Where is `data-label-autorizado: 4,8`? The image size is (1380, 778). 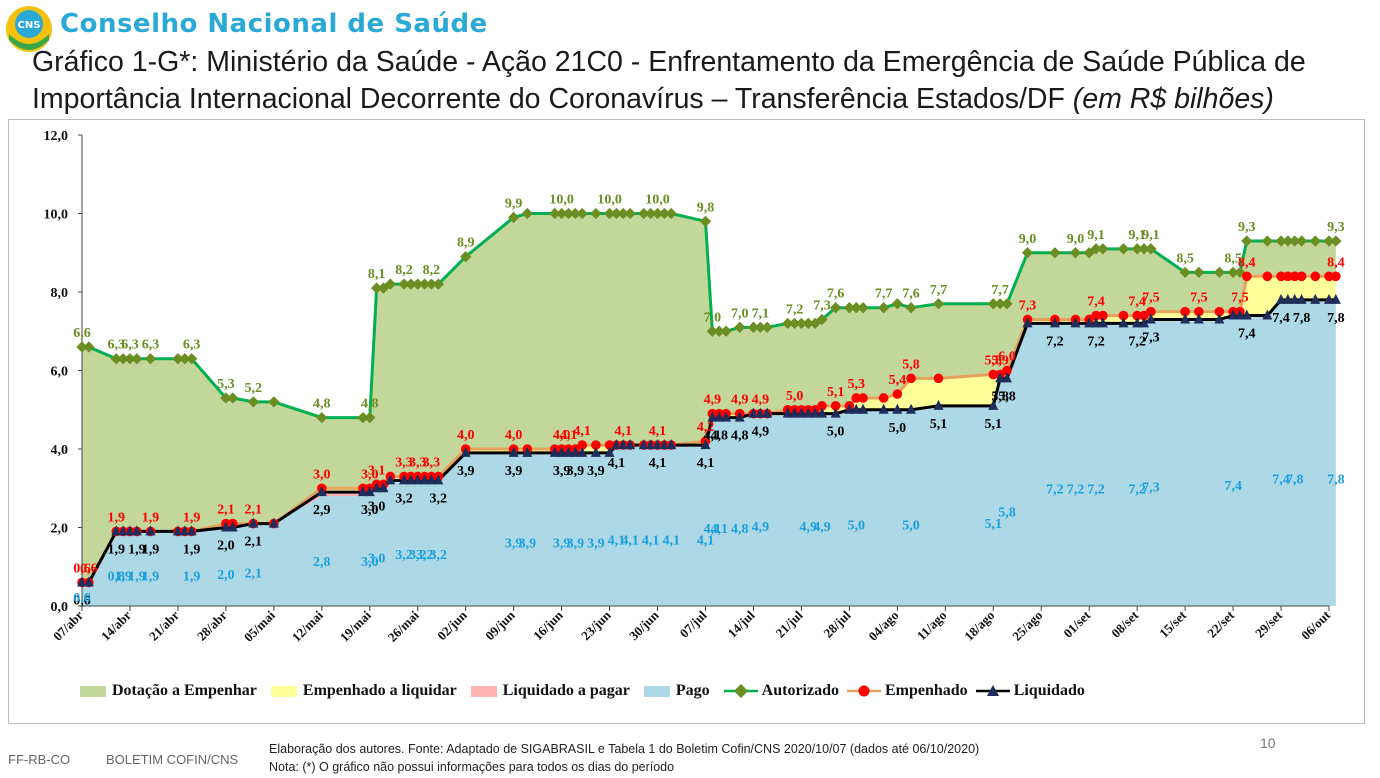 data-label-autorizado: 4,8 is located at coordinates (370, 404).